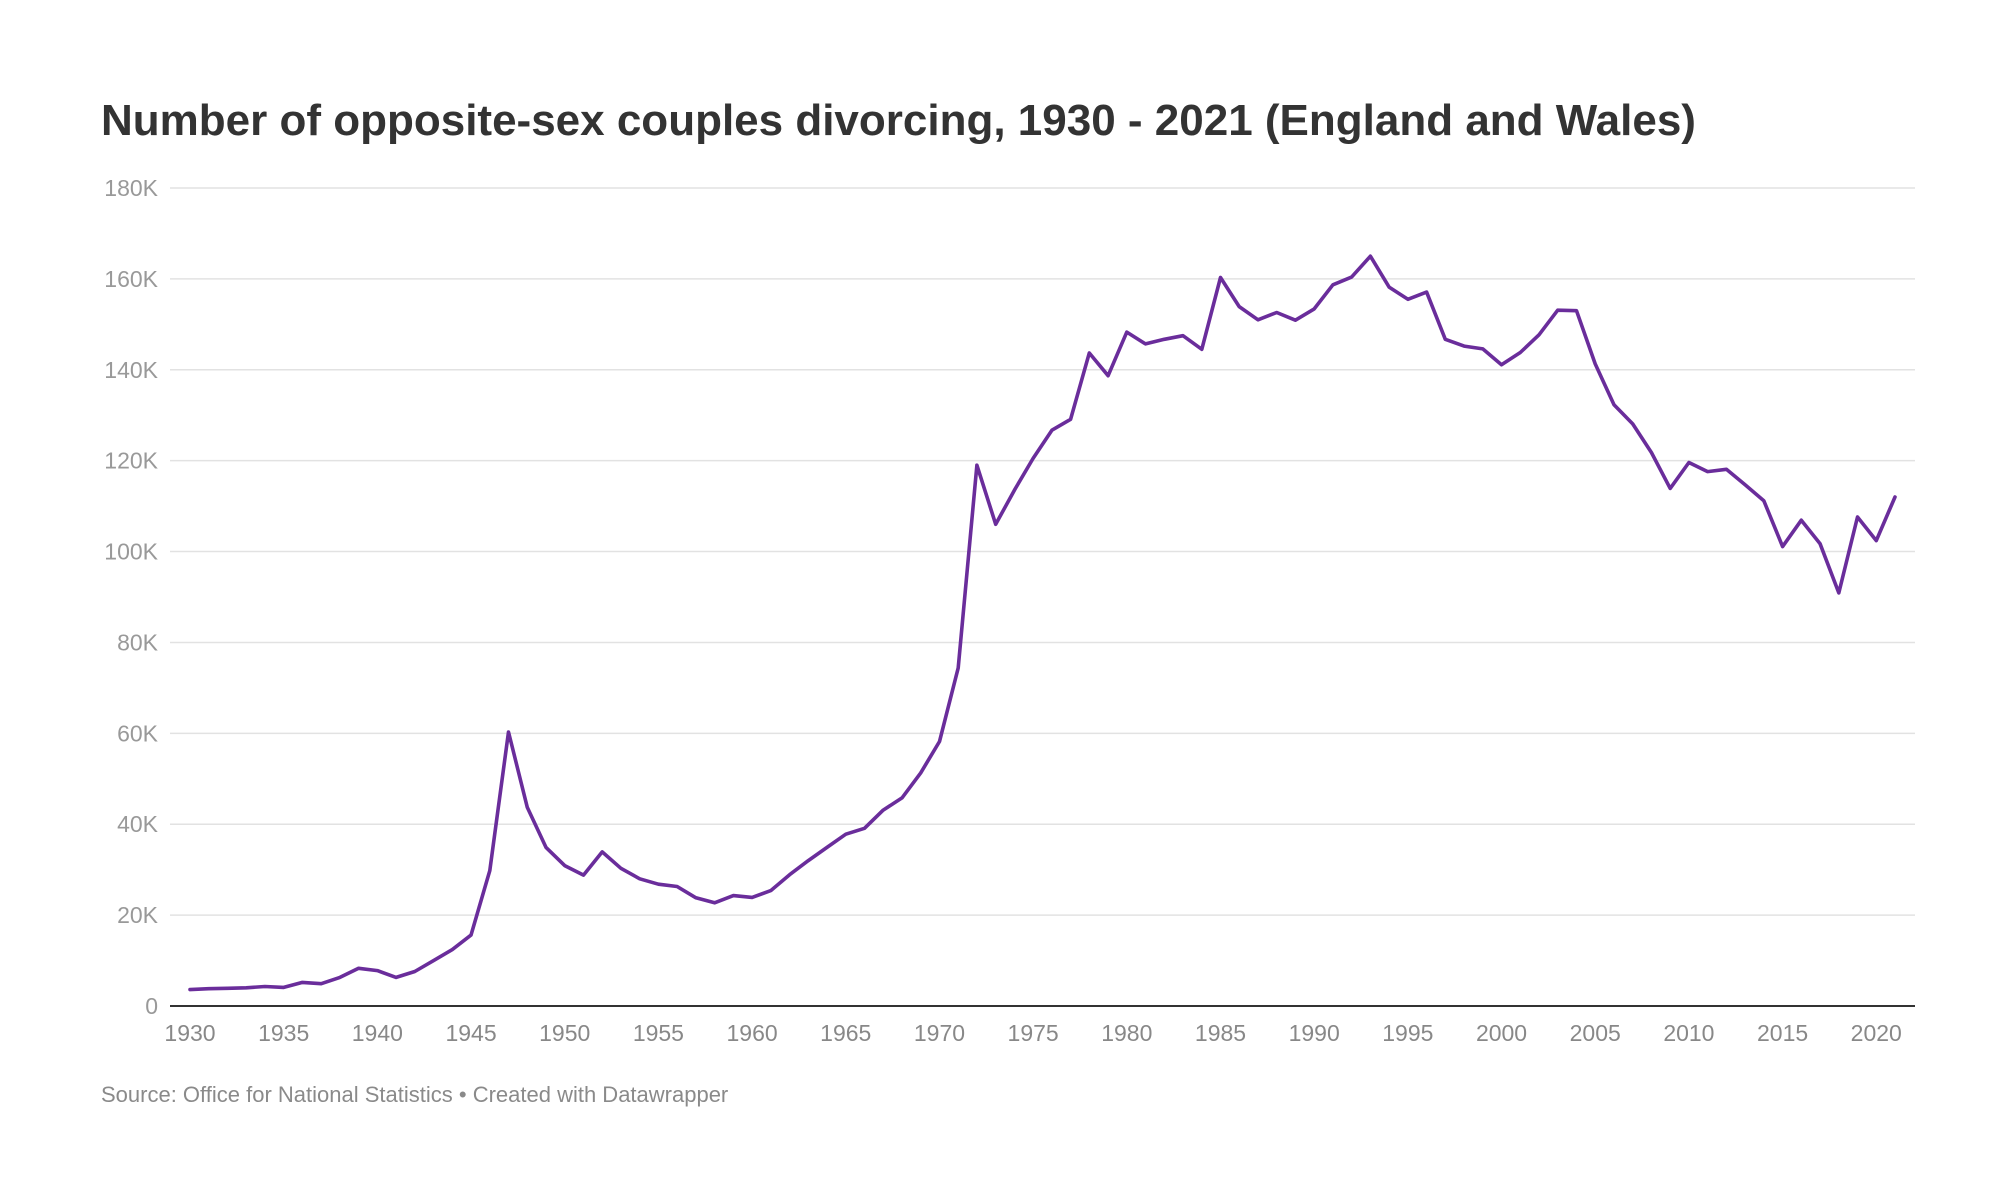  I want to click on x-tick-label: 1930, so click(189, 1033).